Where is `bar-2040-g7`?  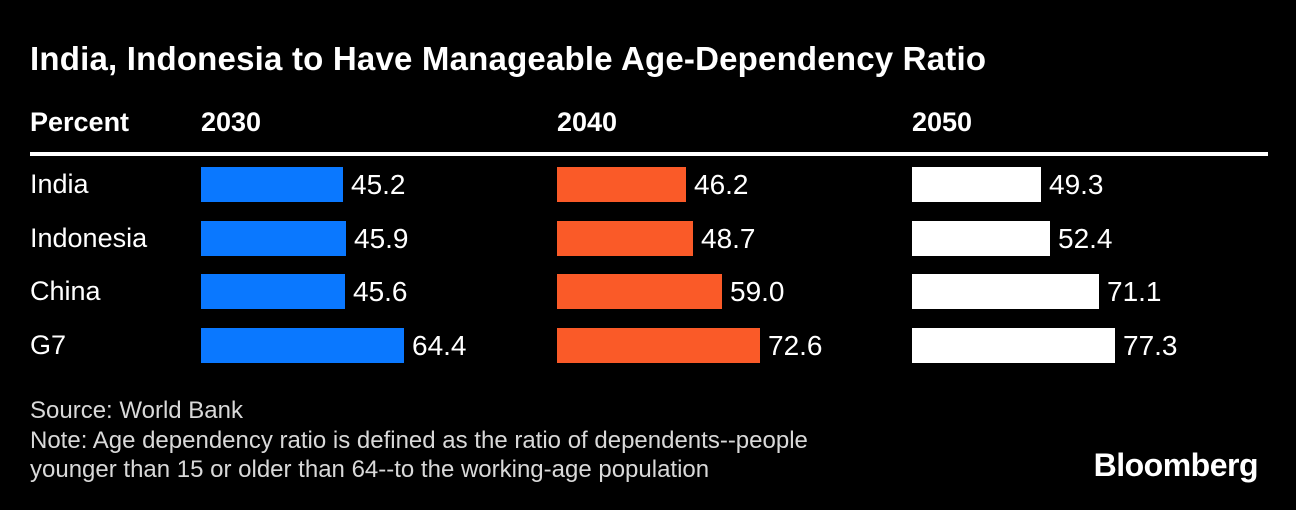
bar-2040-g7 is located at coordinates (658, 345).